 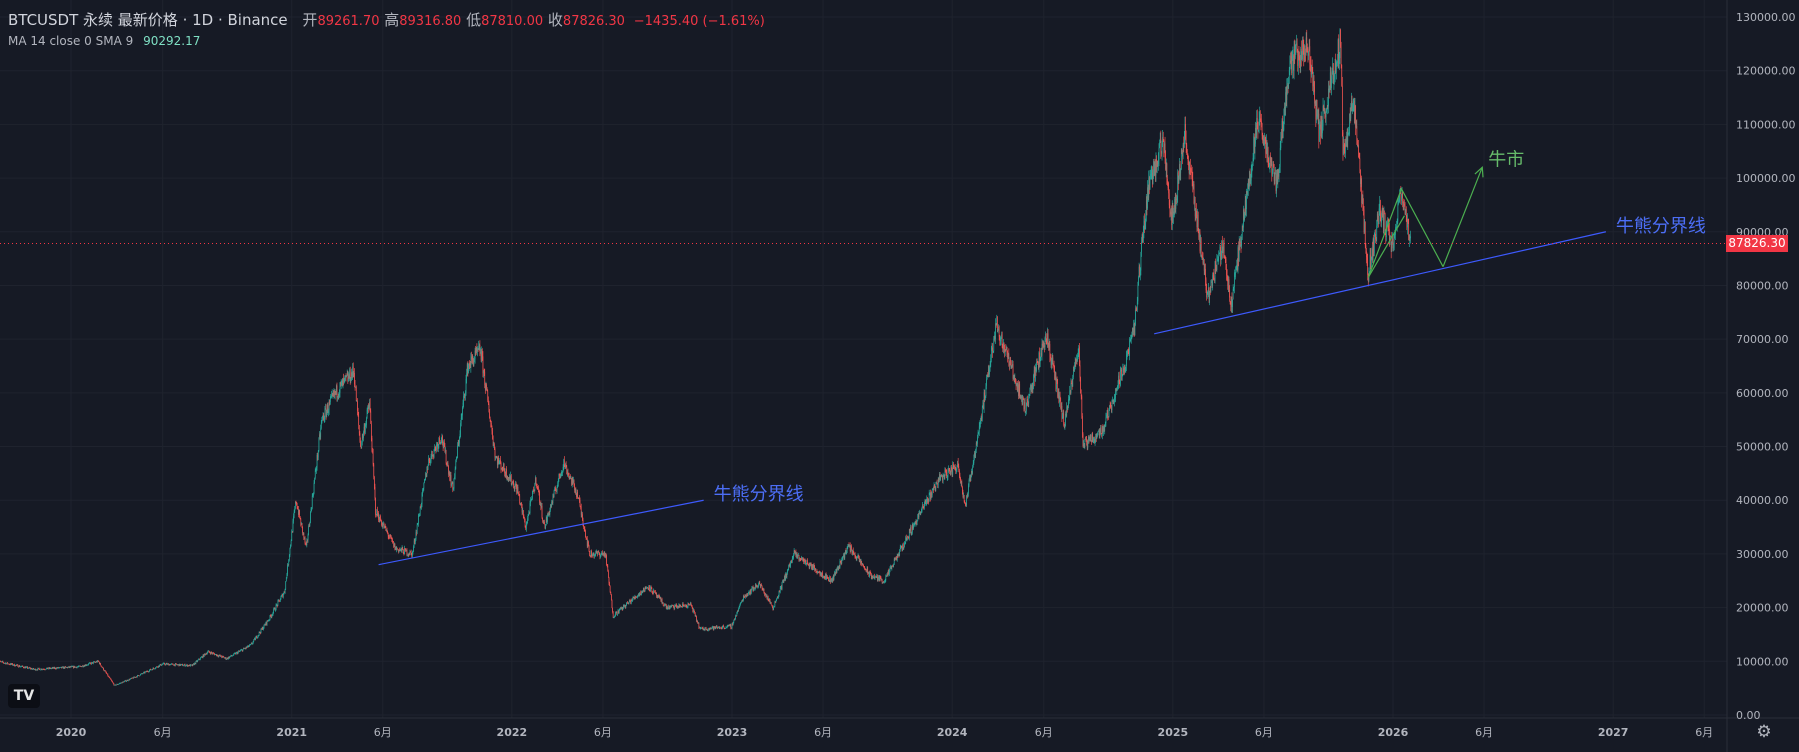 I want to click on gear-icon: ⚙, so click(x=1764, y=732).